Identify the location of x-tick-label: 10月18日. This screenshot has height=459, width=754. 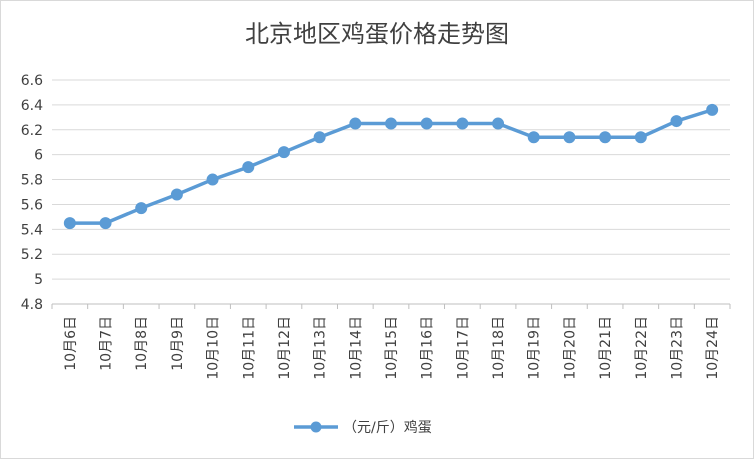
(499, 348).